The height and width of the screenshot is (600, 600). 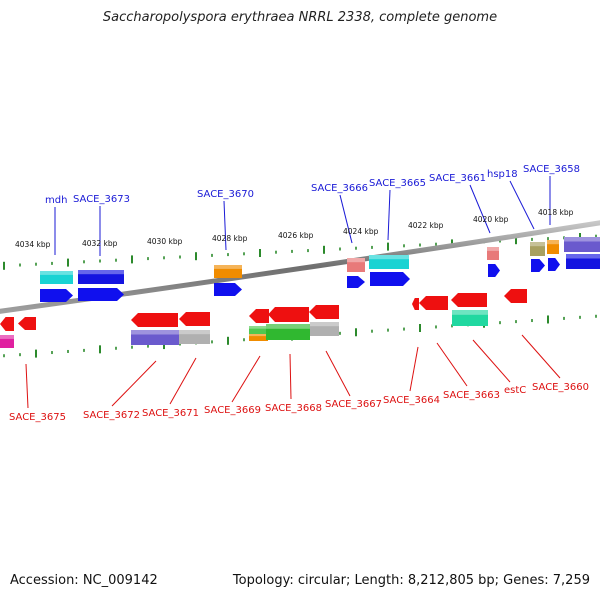 What do you see at coordinates (339, 188) in the screenshot?
I see `gene-label-sace-3666: SACE_3666` at bounding box center [339, 188].